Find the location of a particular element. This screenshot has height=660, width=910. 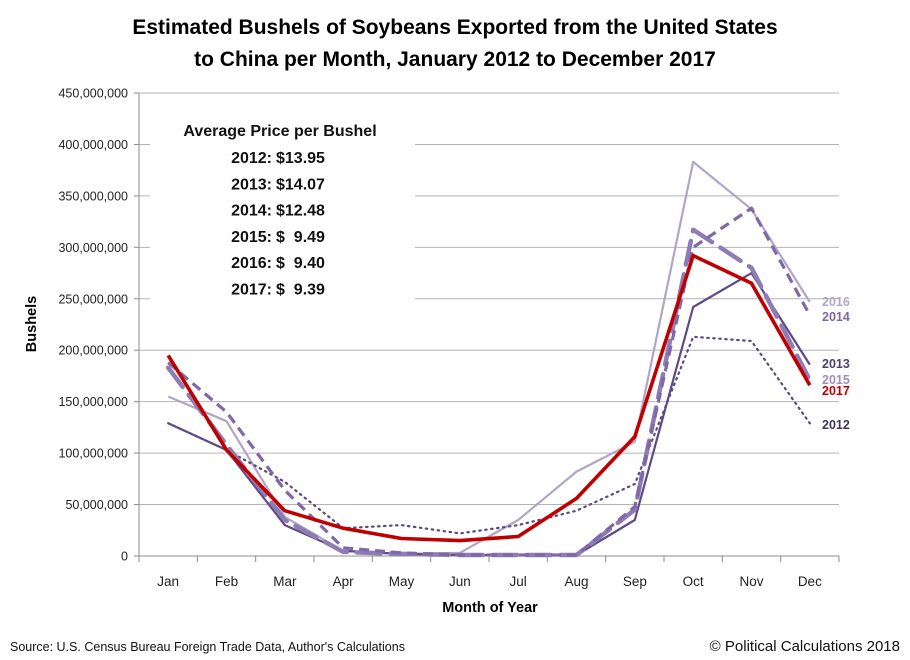

x-tick-label: Nov is located at coordinates (751, 581).